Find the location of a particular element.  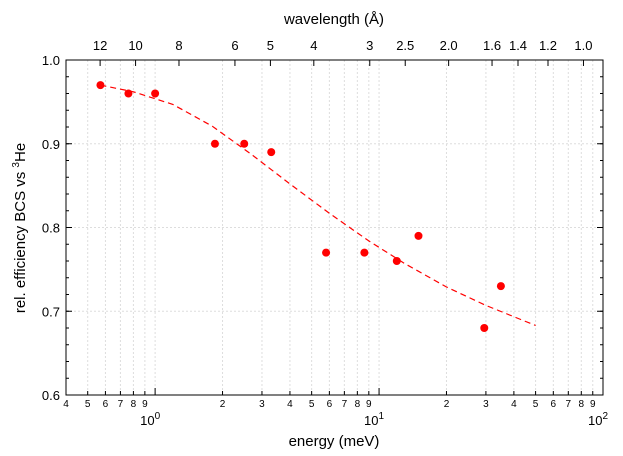

top-tick-label: 2.0 is located at coordinates (449, 45).